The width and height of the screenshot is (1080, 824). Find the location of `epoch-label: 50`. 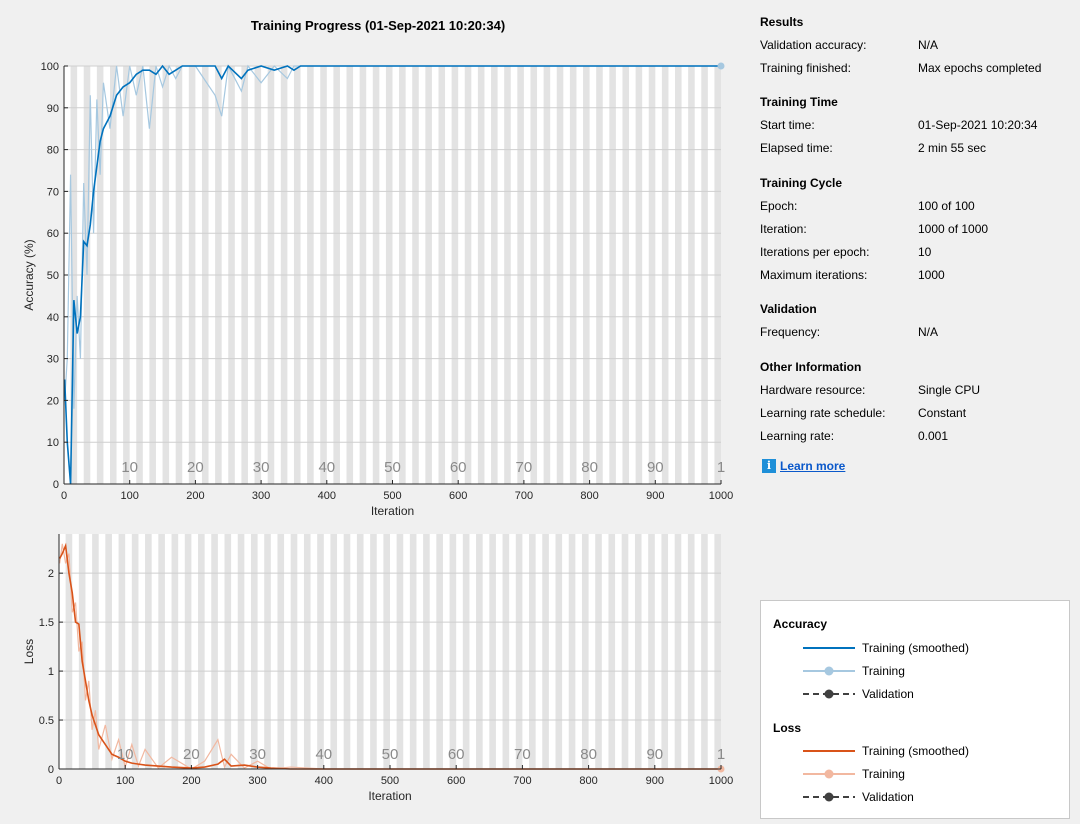

epoch-label: 50 is located at coordinates (390, 754).